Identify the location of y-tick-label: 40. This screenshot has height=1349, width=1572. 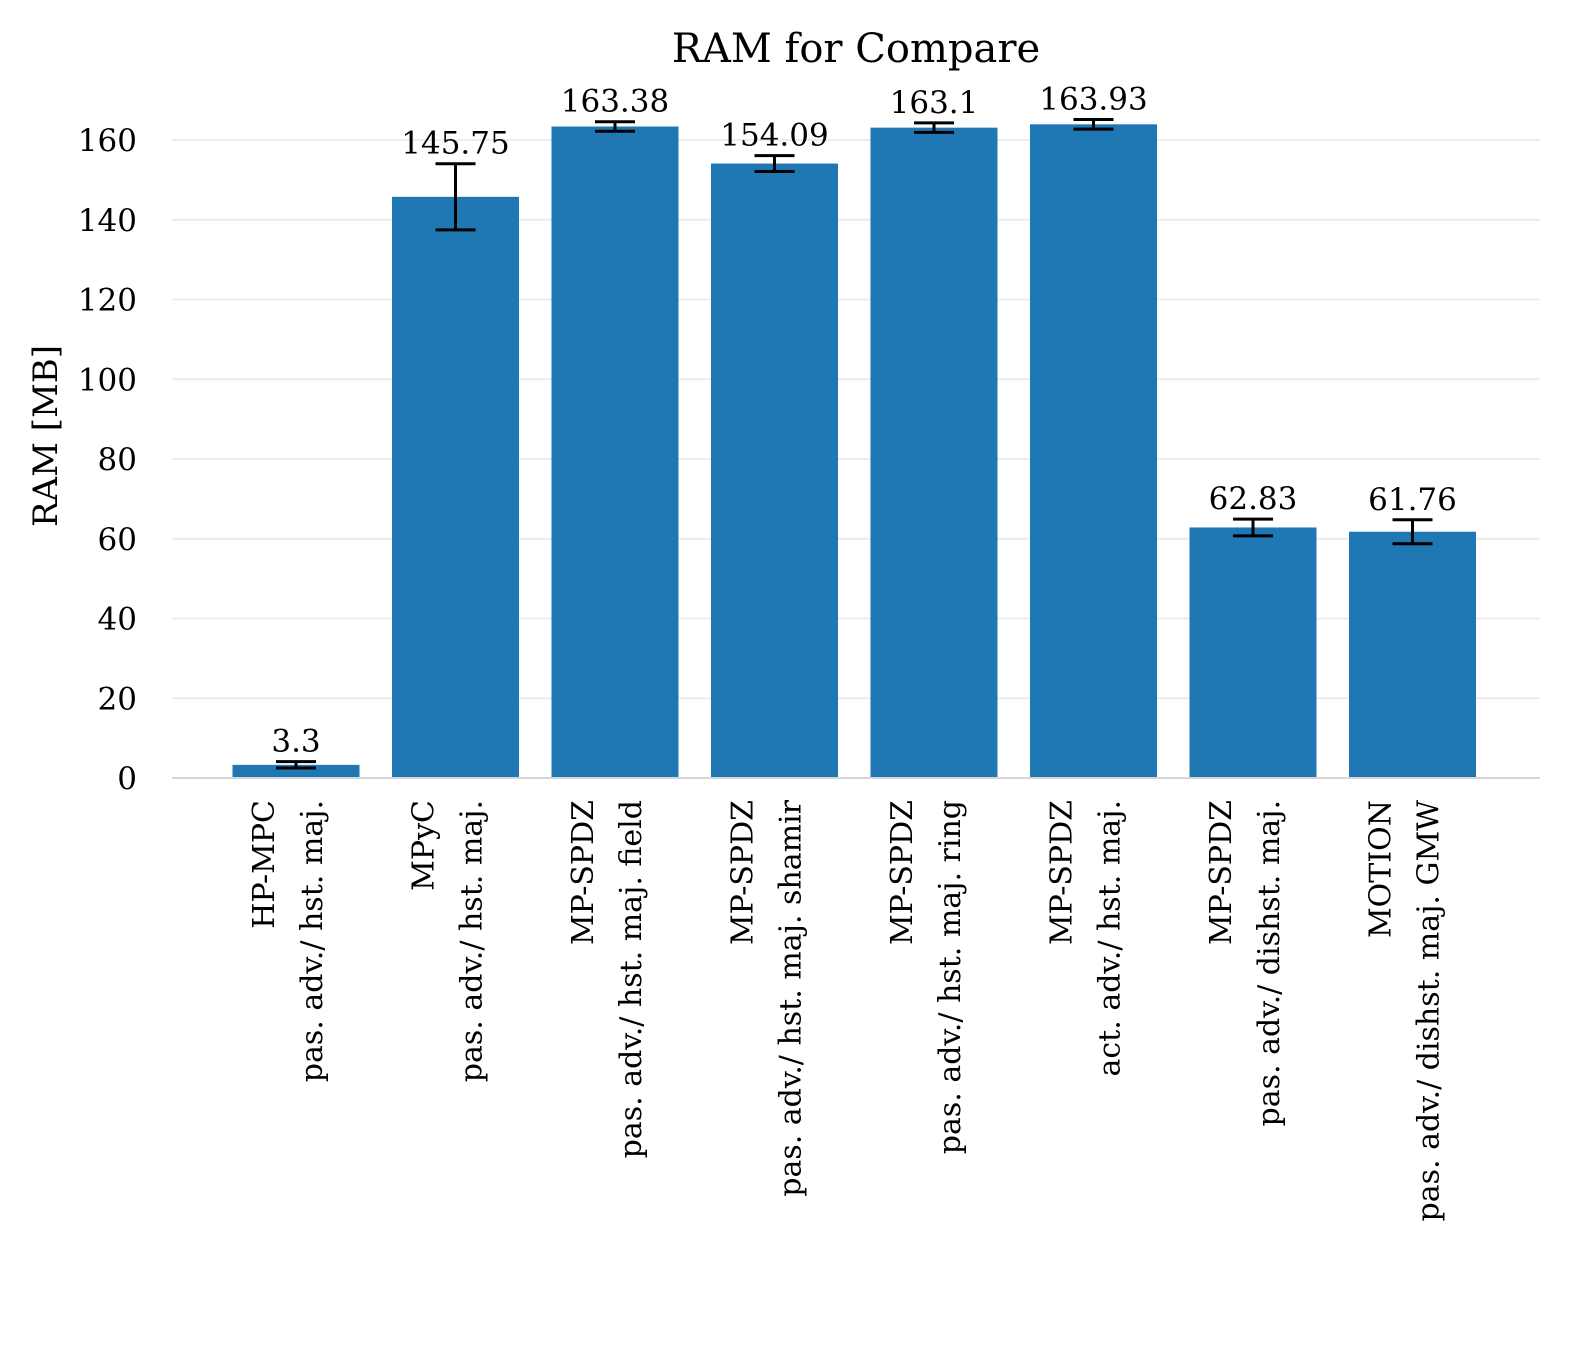
(117, 620).